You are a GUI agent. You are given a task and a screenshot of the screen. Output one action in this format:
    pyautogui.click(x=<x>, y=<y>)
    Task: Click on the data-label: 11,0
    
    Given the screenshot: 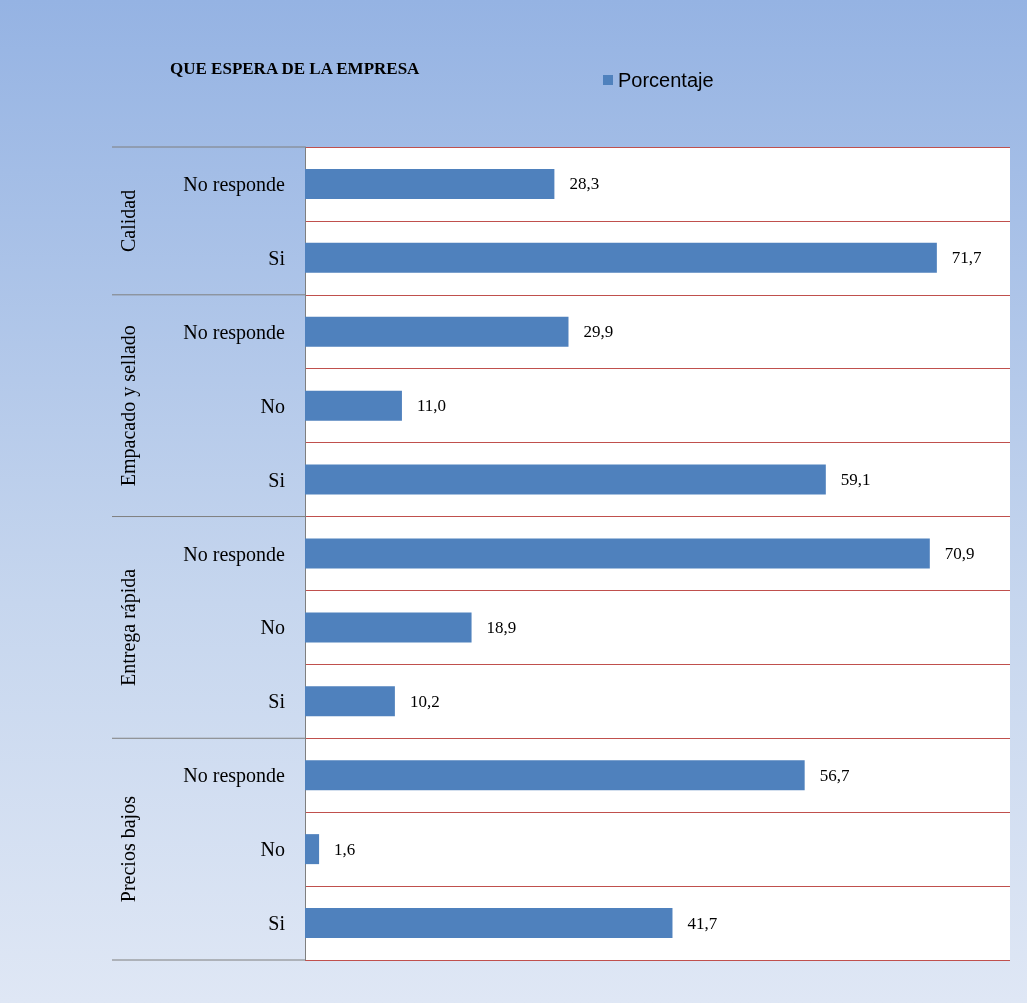 What is the action you would take?
    pyautogui.click(x=431, y=406)
    